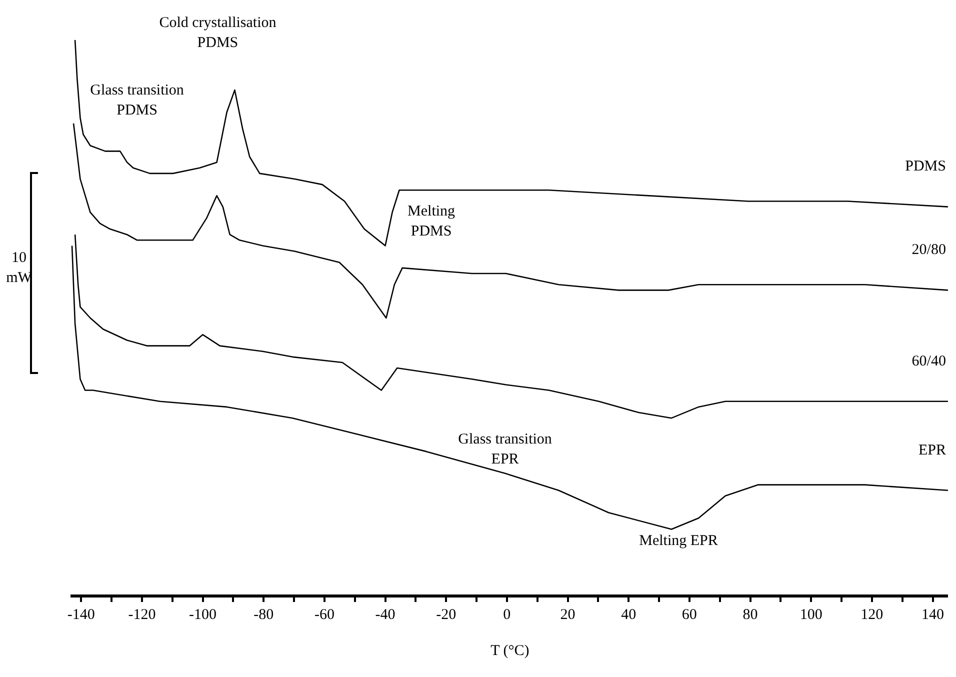  What do you see at coordinates (568, 614) in the screenshot?
I see `x-tick-label: 20` at bounding box center [568, 614].